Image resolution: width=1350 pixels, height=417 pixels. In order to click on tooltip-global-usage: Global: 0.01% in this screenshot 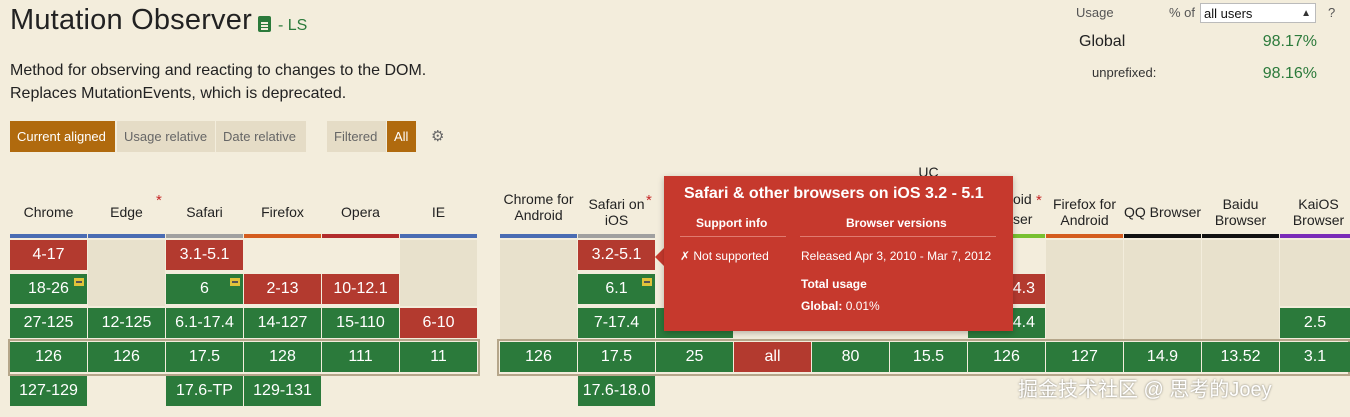, I will do `click(840, 306)`.